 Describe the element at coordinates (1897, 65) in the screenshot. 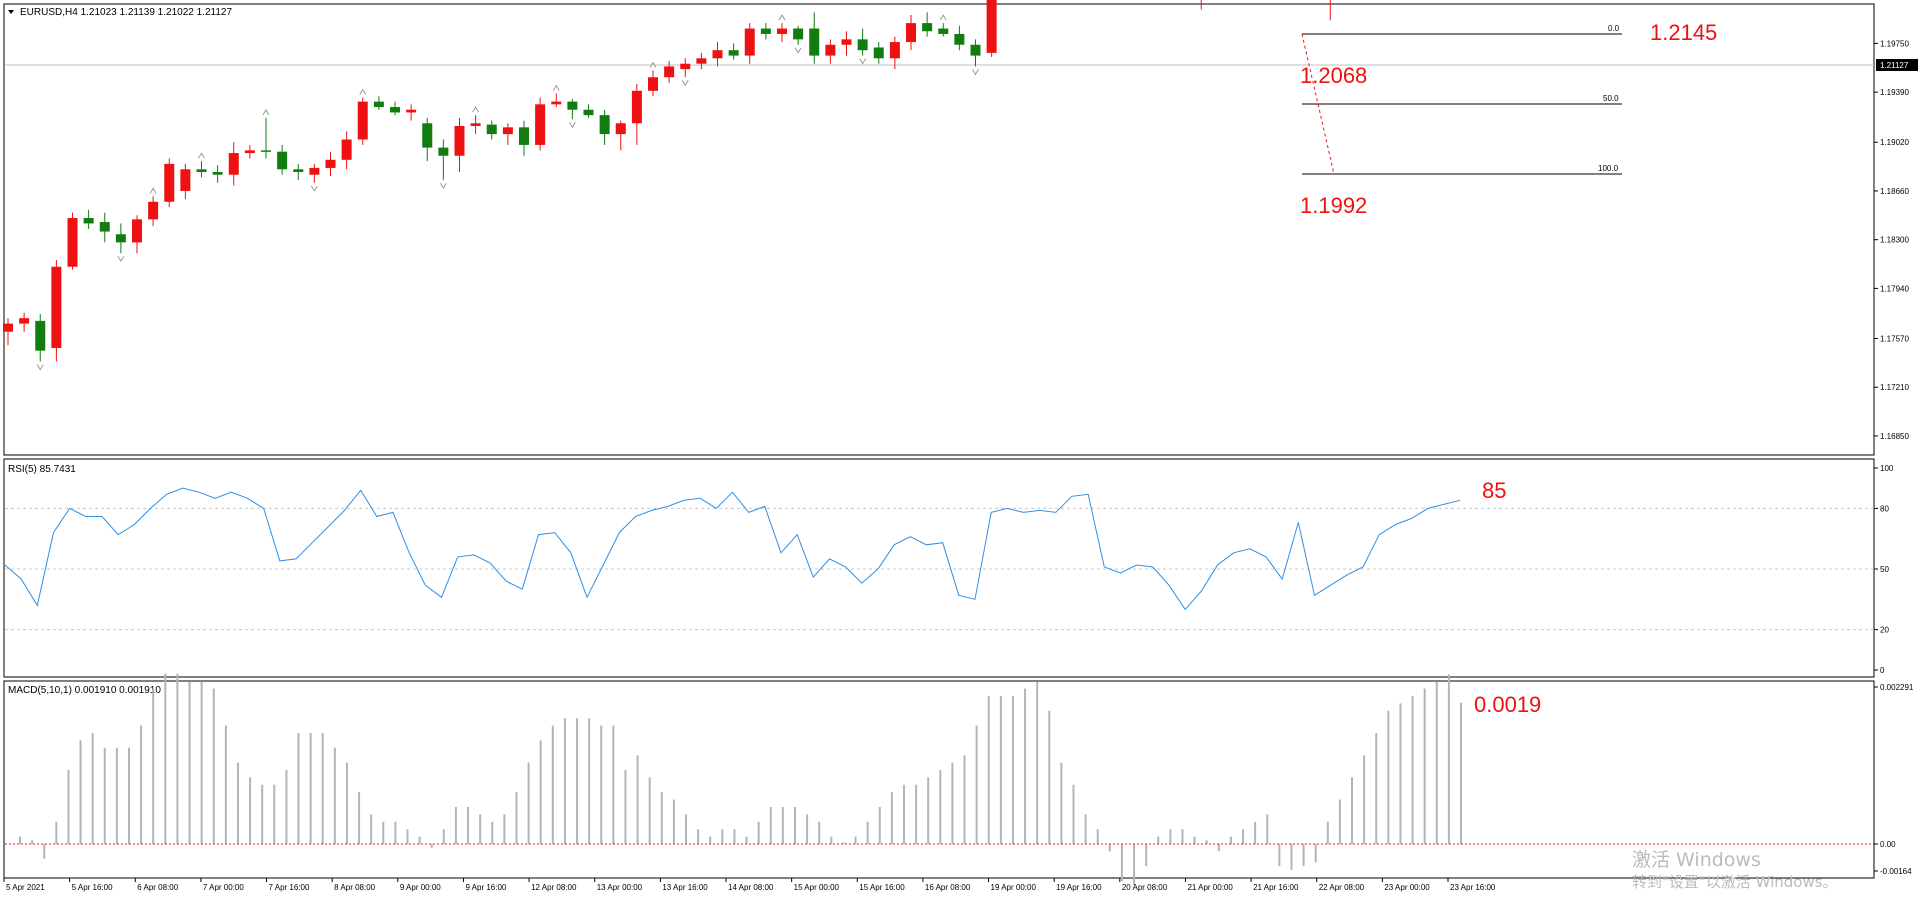

I see `current-price-box` at that location.